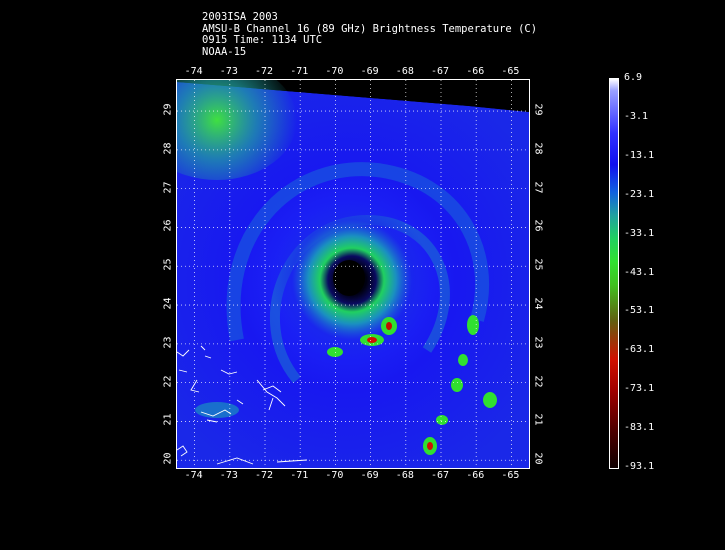  Describe the element at coordinates (349, 278) in the screenshot. I see `hurricane-eye` at that location.